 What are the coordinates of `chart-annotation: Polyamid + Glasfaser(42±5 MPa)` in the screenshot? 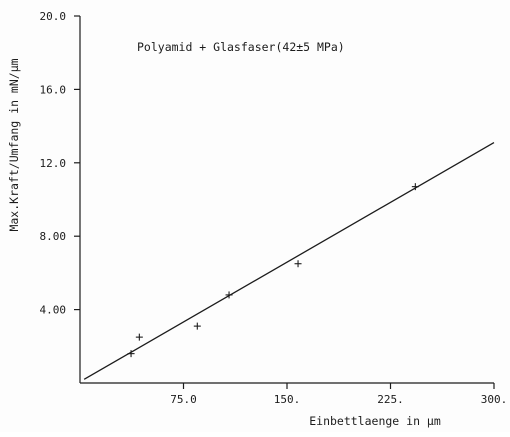 It's located at (241, 47).